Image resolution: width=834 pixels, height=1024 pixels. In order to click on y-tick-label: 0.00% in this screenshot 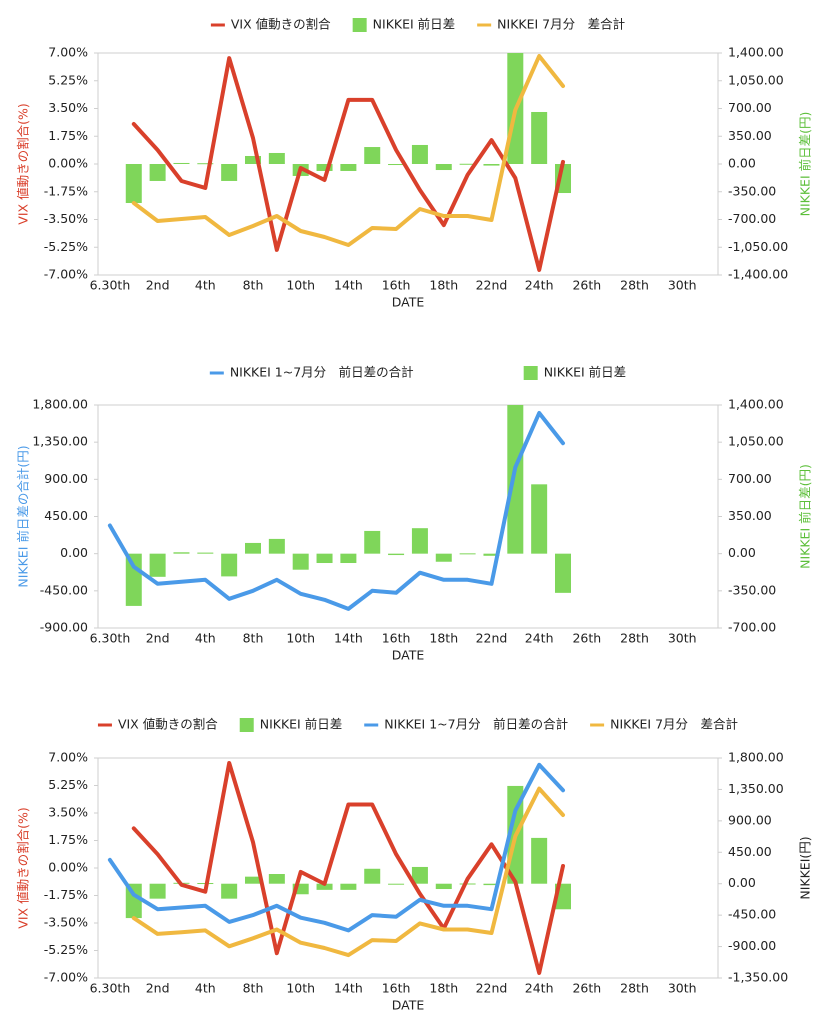, I will do `click(68, 867)`.